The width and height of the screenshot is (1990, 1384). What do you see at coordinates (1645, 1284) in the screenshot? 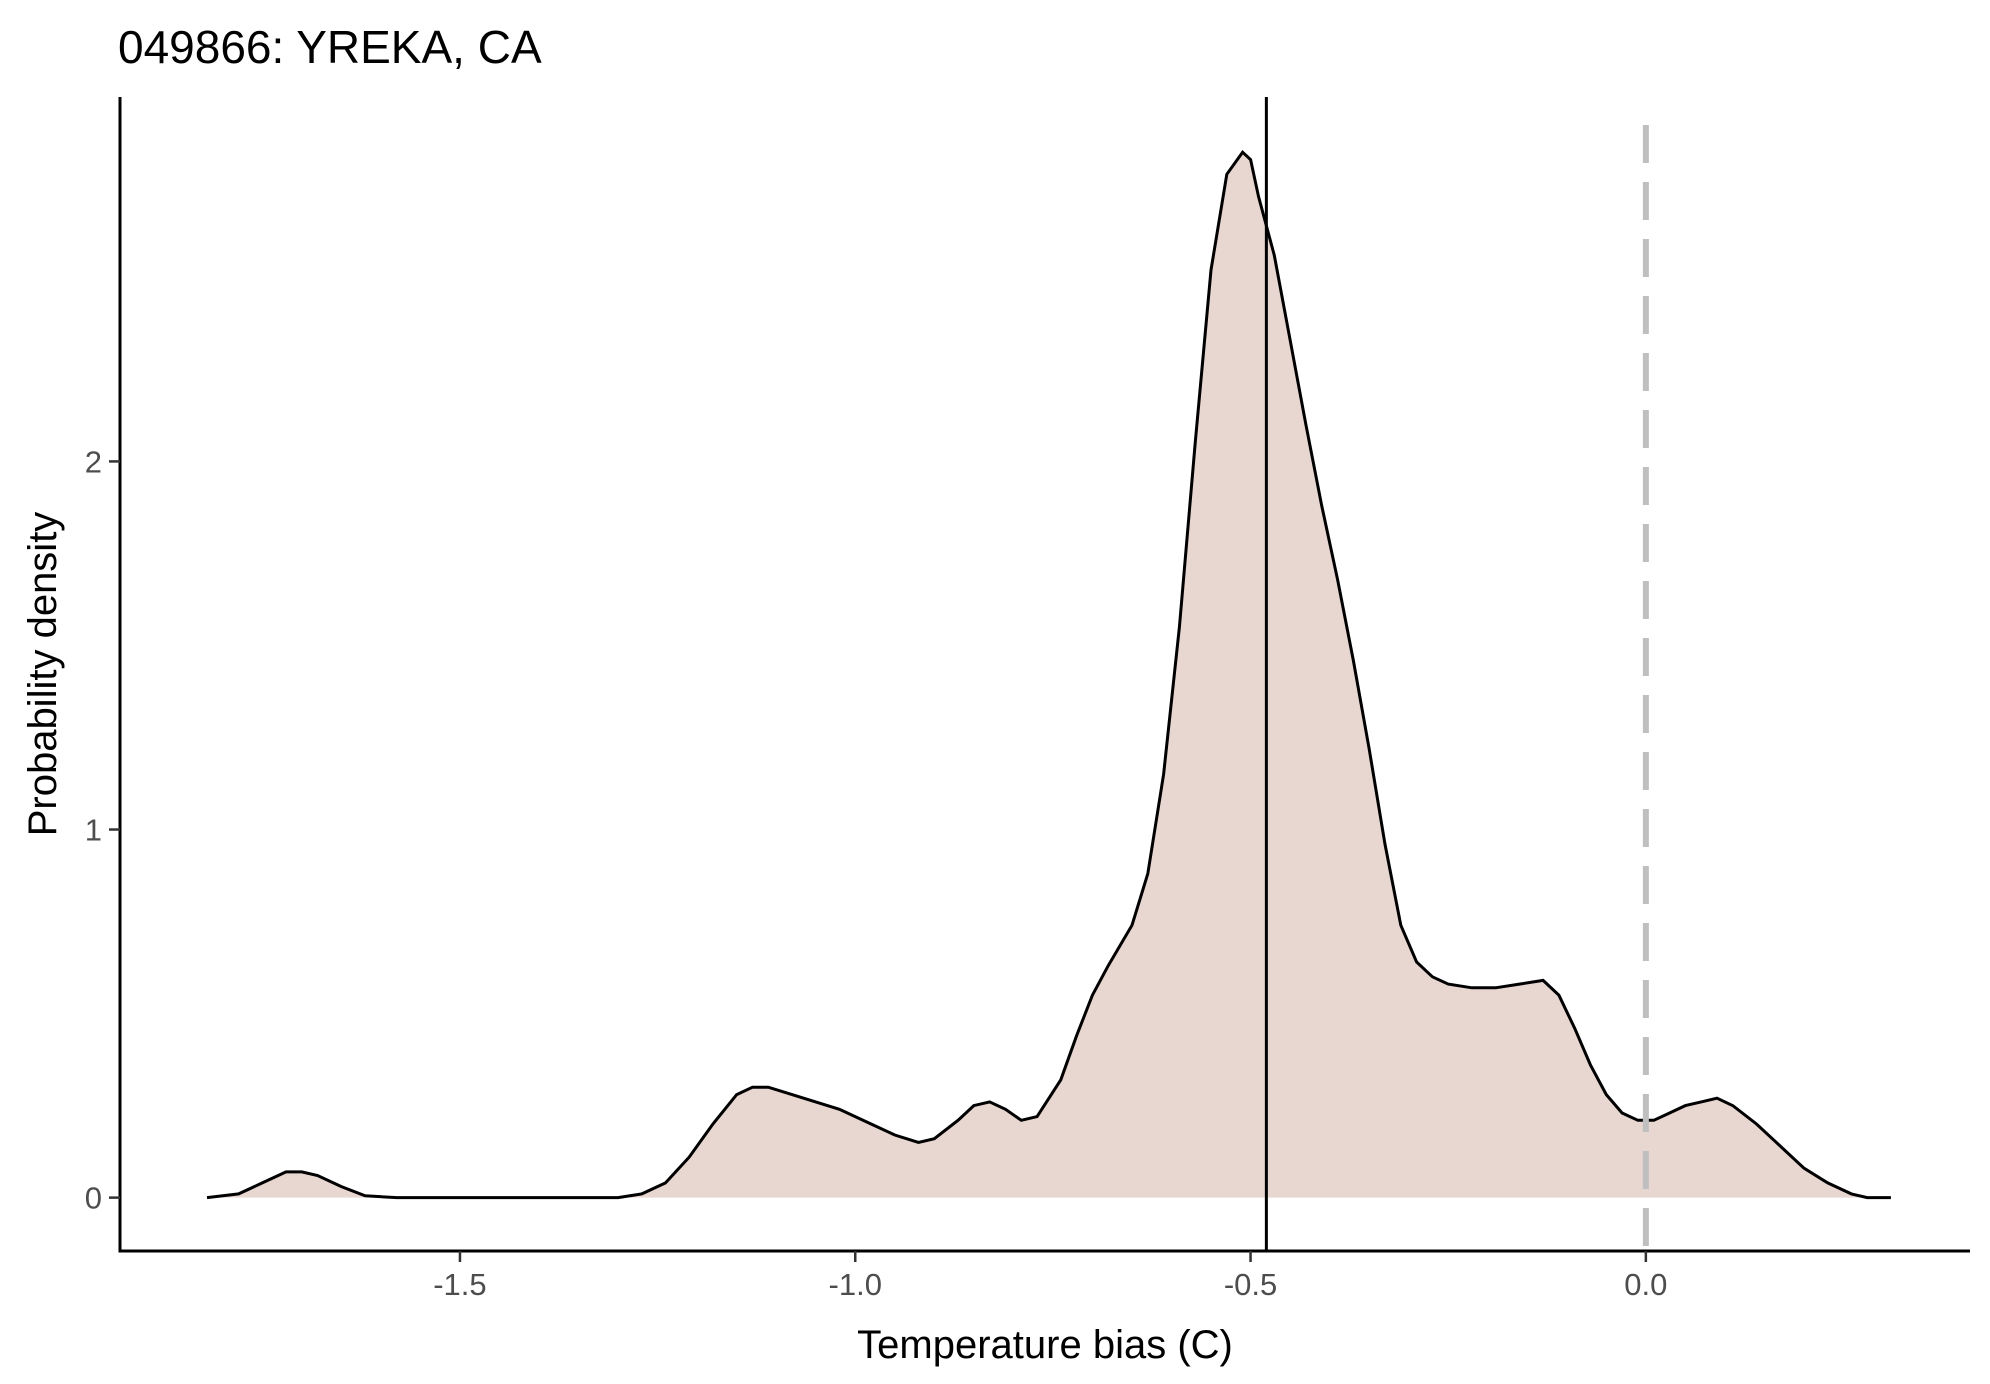
I see `x-tick-label: 0.0` at bounding box center [1645, 1284].